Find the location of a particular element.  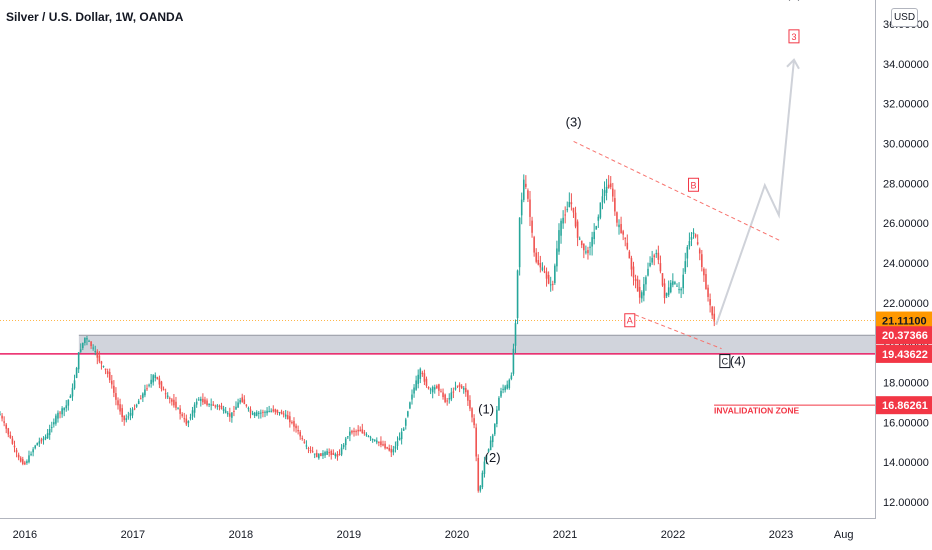

wave-box-label: B is located at coordinates (694, 185).